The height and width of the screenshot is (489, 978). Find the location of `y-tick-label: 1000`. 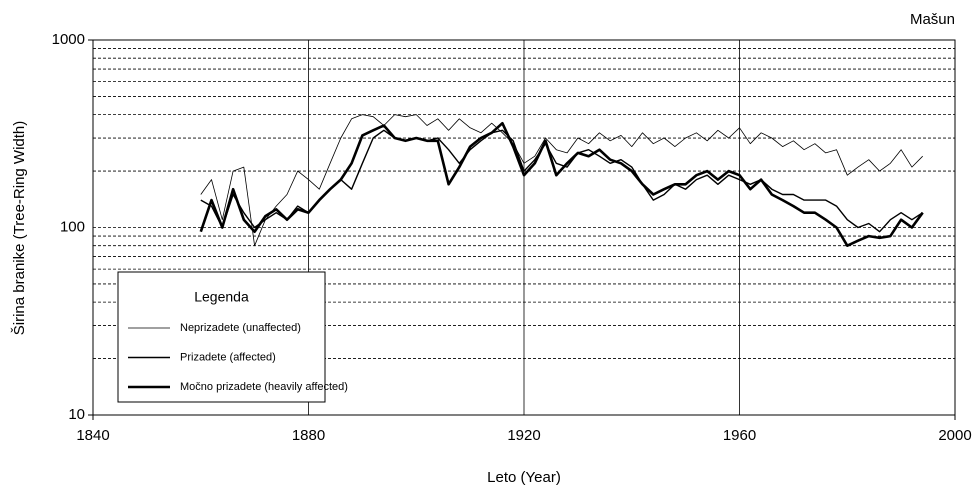

y-tick-label: 1000 is located at coordinates (68, 39).